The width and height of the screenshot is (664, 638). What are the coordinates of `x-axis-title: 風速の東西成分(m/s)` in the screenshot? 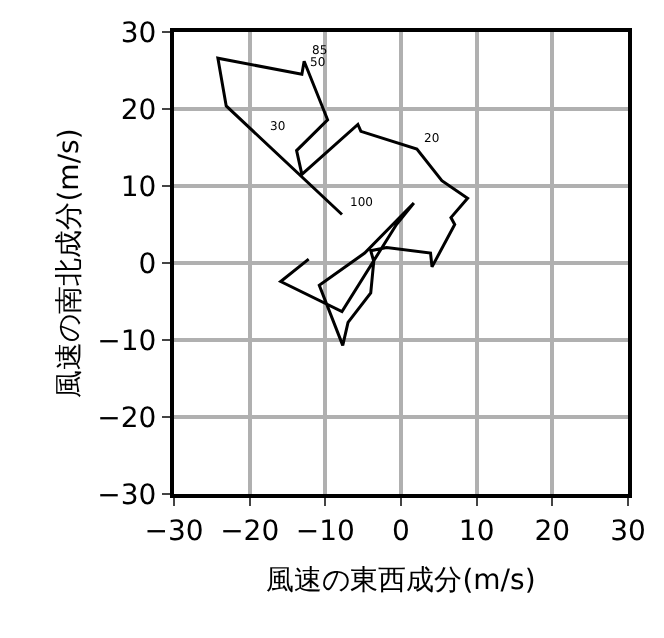 It's located at (401, 581).